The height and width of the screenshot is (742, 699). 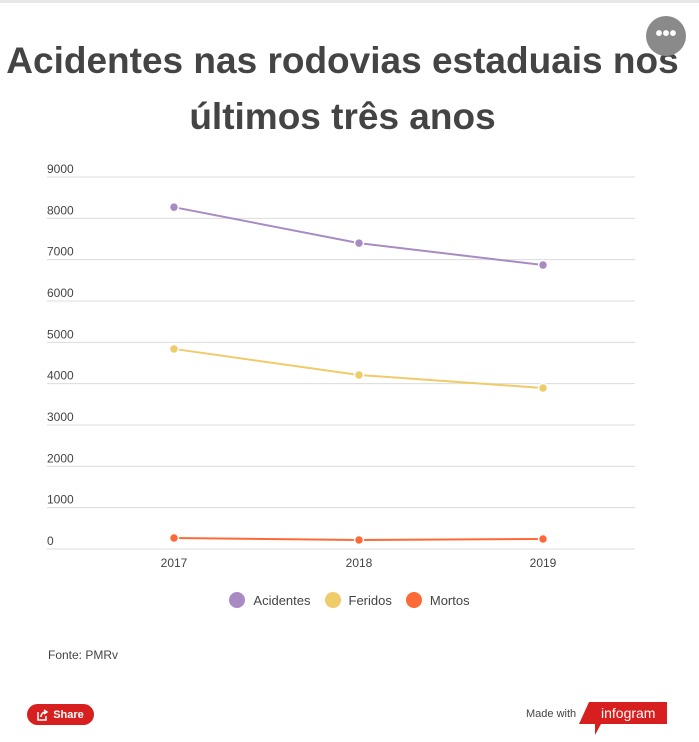 I want to click on legend-item-mortos: Mortos, so click(x=437, y=600).